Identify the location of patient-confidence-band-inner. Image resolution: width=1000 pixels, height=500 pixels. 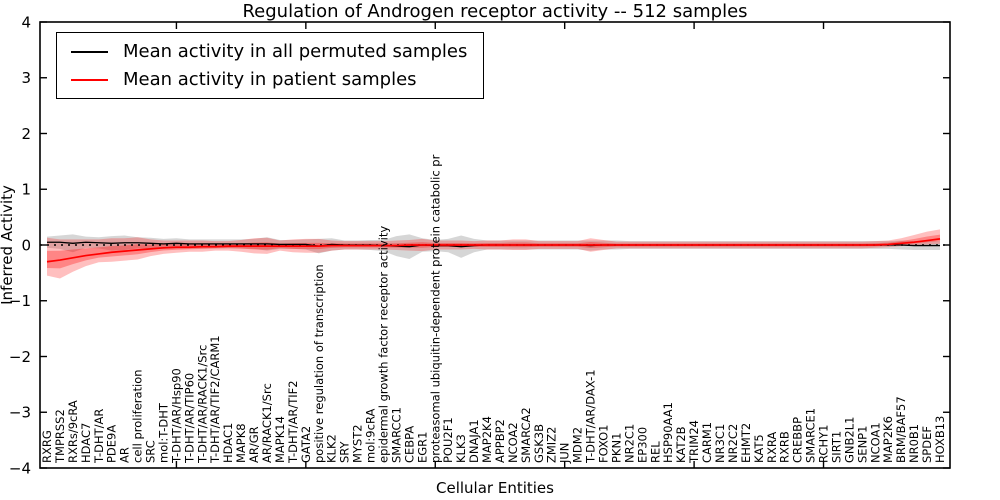
(493, 251).